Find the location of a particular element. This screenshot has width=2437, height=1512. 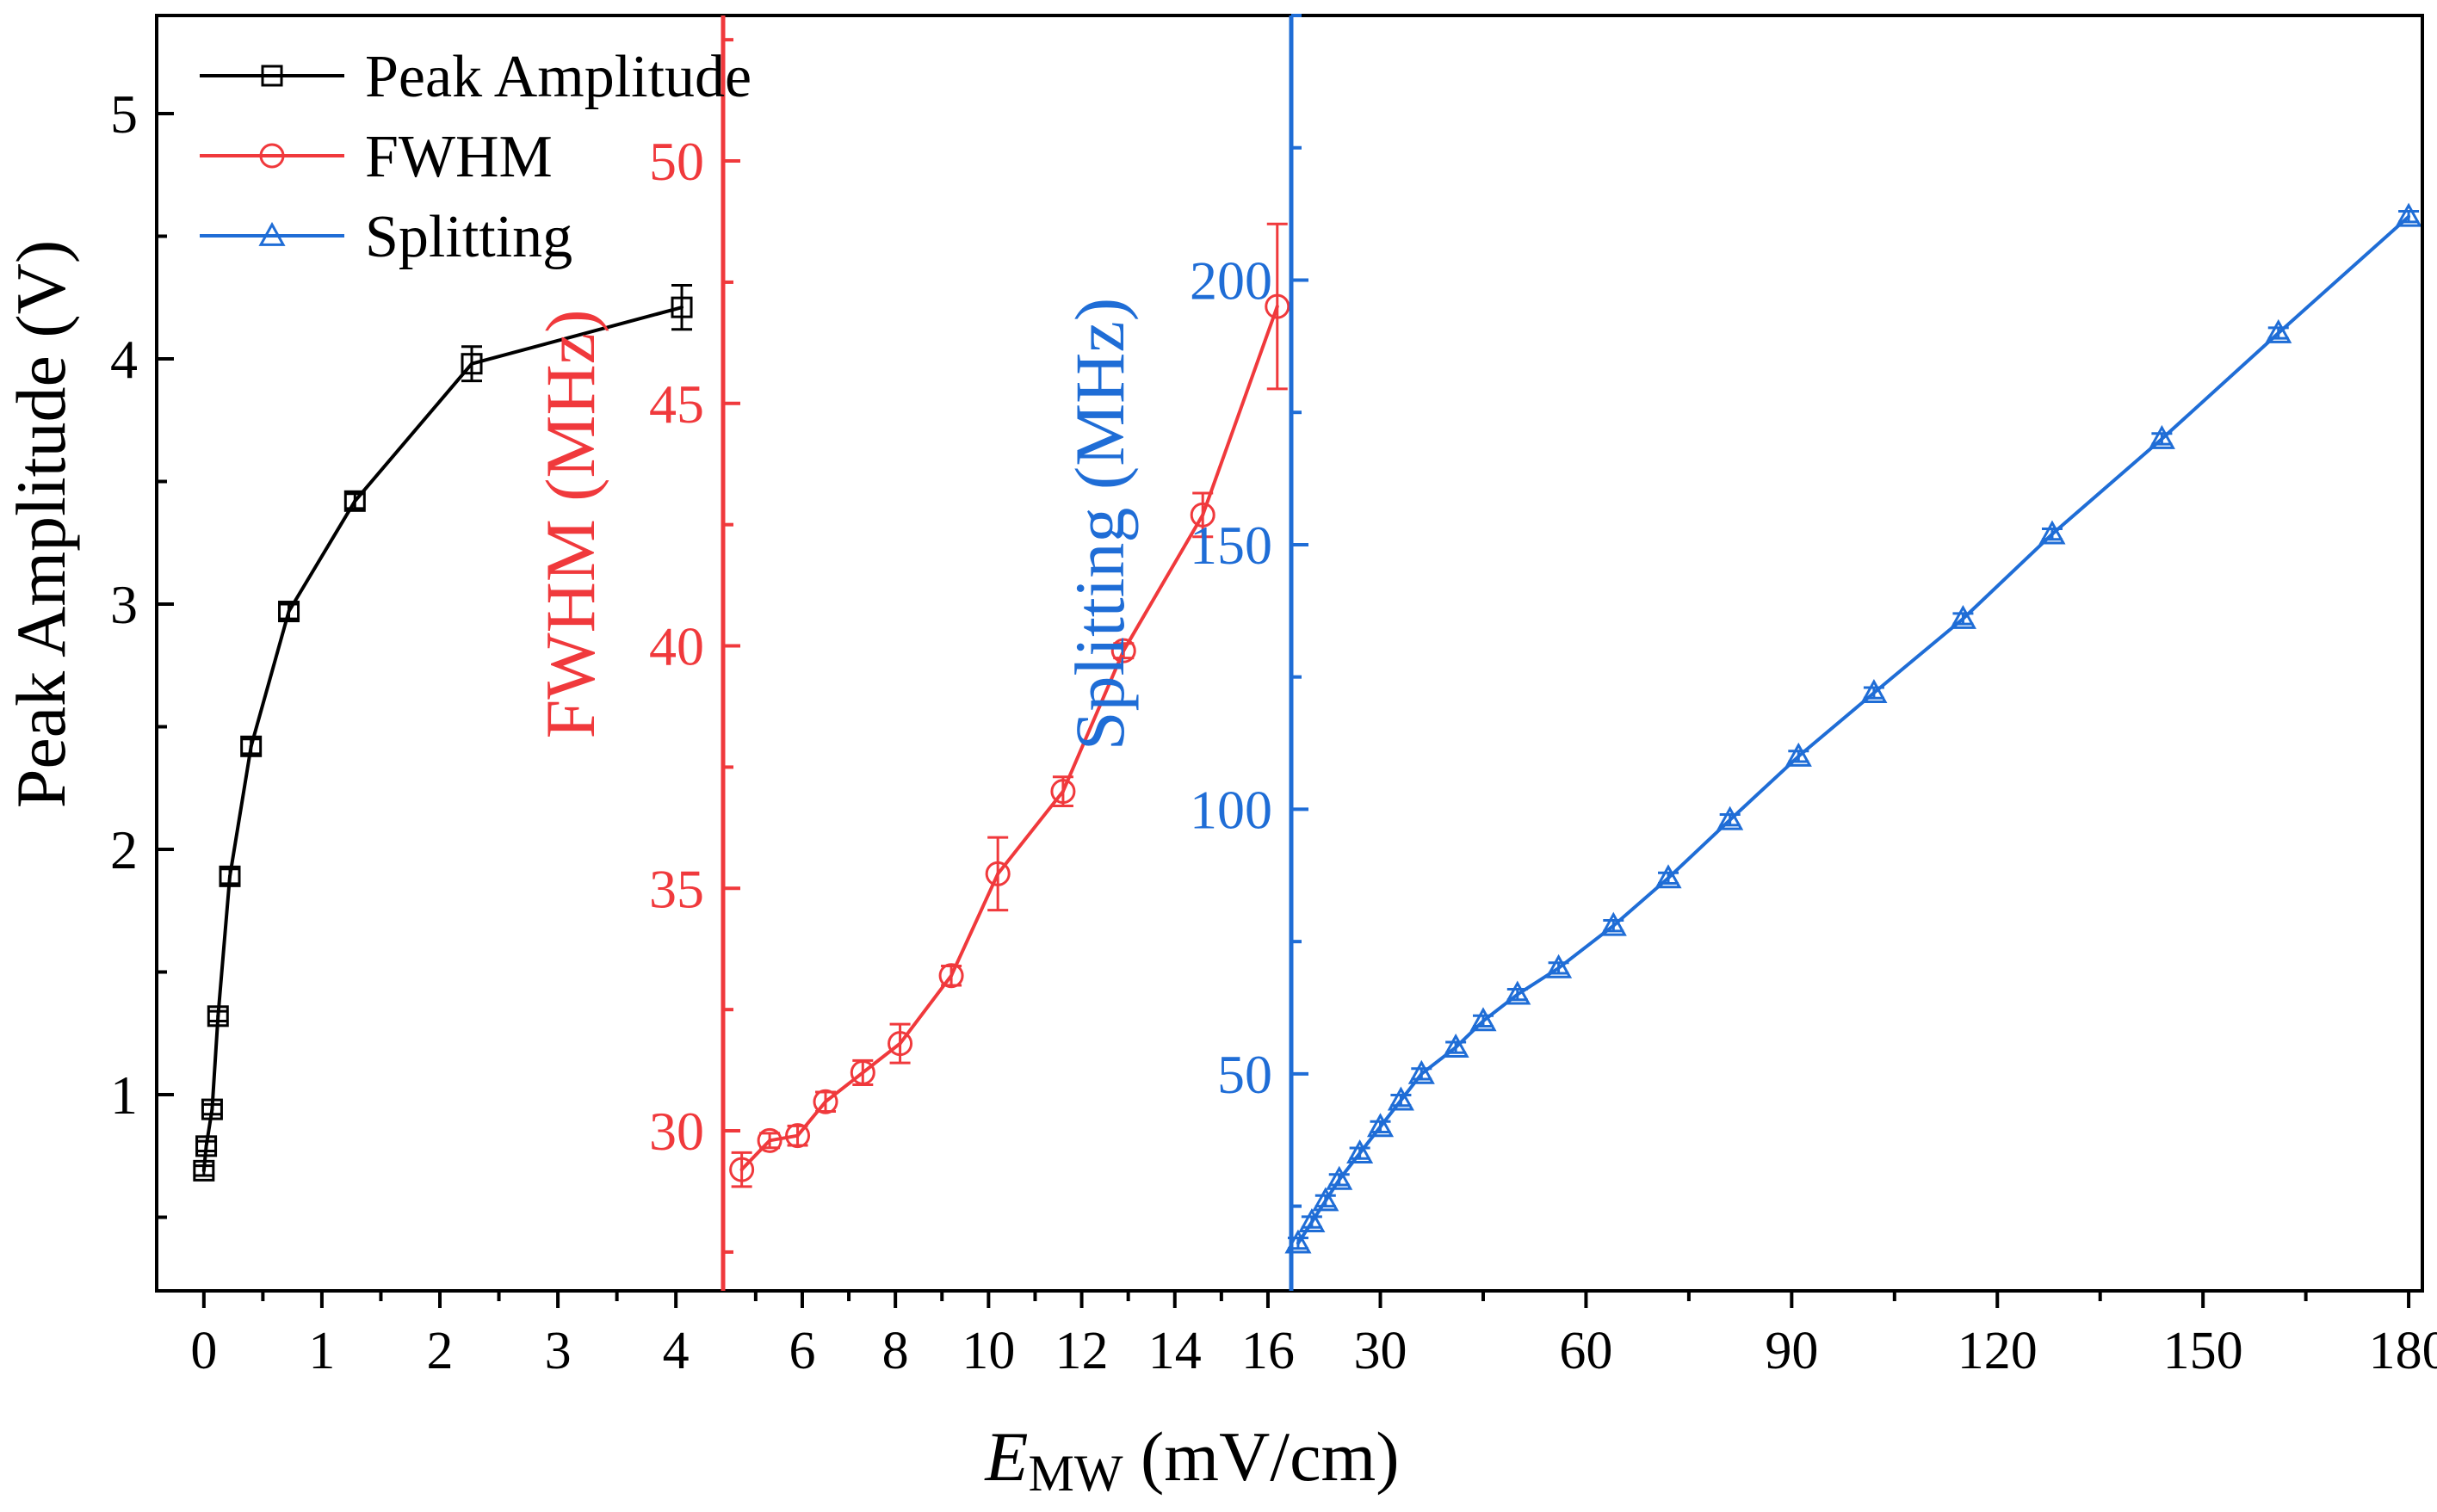

legend: Peak Amplitude FWHM Splitting is located at coordinates (476, 157).